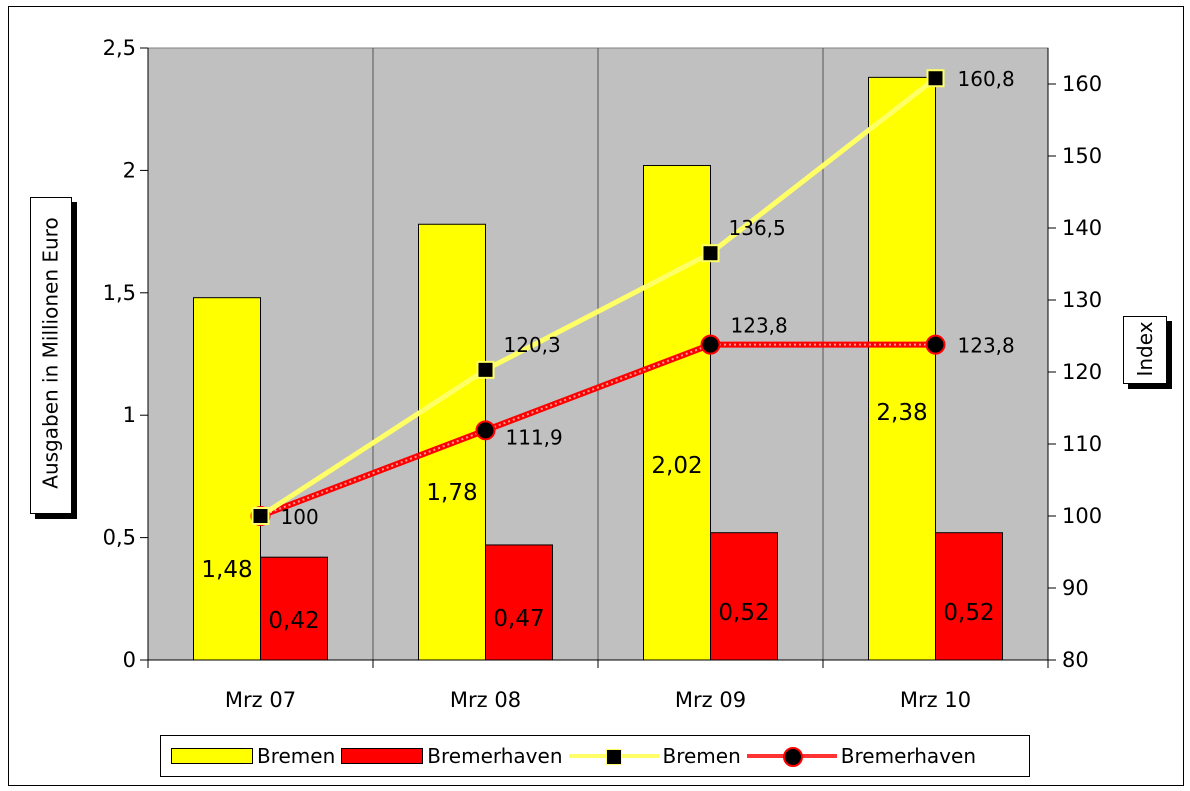 Image resolution: width=1190 pixels, height=791 pixels. I want to click on legend-item-bremen-bar: Bremen, so click(253, 756).